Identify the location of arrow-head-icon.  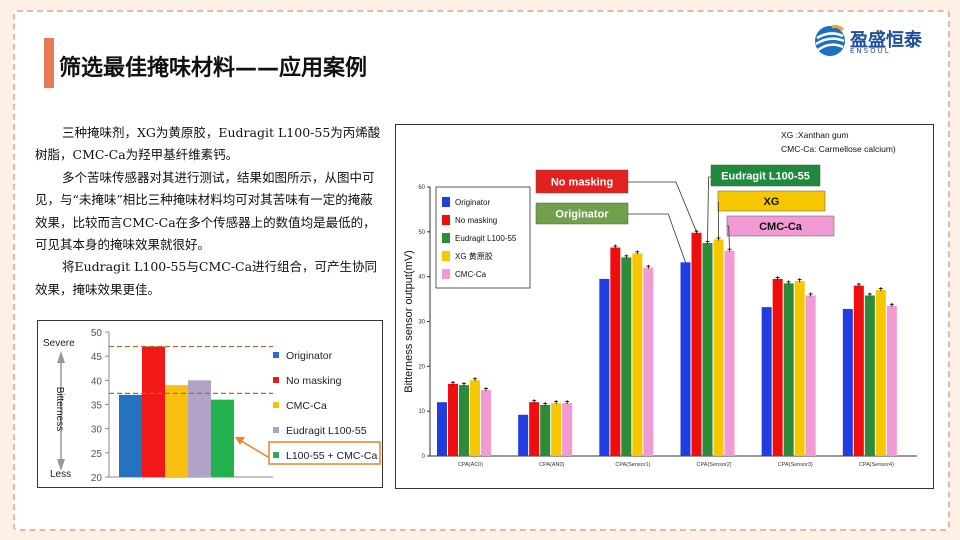
(240, 441).